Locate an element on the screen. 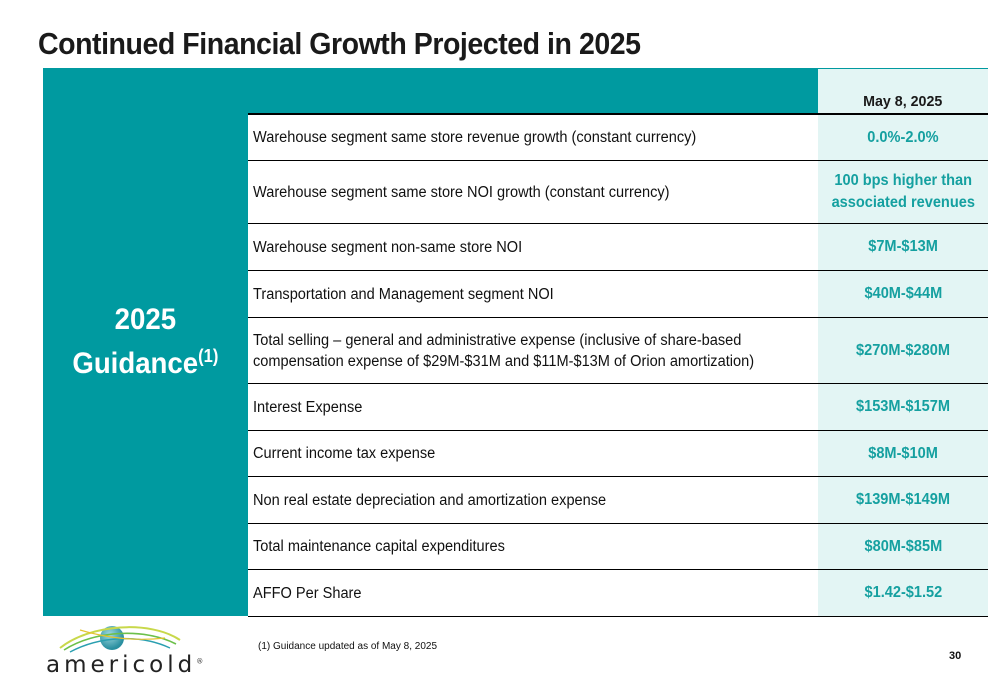 The height and width of the screenshot is (685, 1000). row-value: $7M-$13M is located at coordinates (903, 247).